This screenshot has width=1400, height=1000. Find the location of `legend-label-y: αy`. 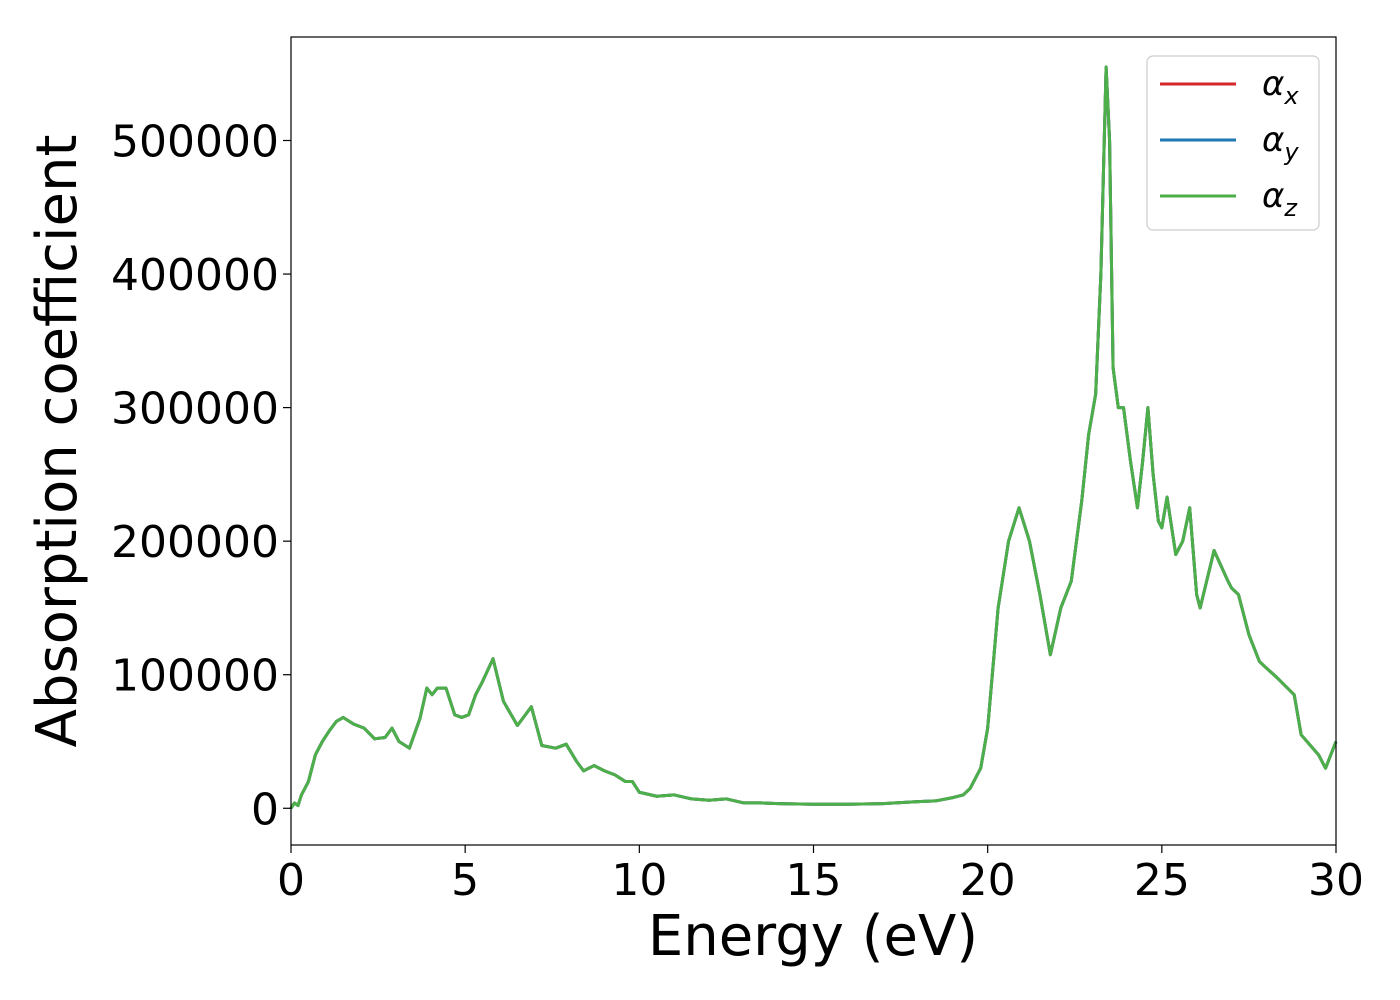

legend-label-y: αy is located at coordinates (1280, 143).